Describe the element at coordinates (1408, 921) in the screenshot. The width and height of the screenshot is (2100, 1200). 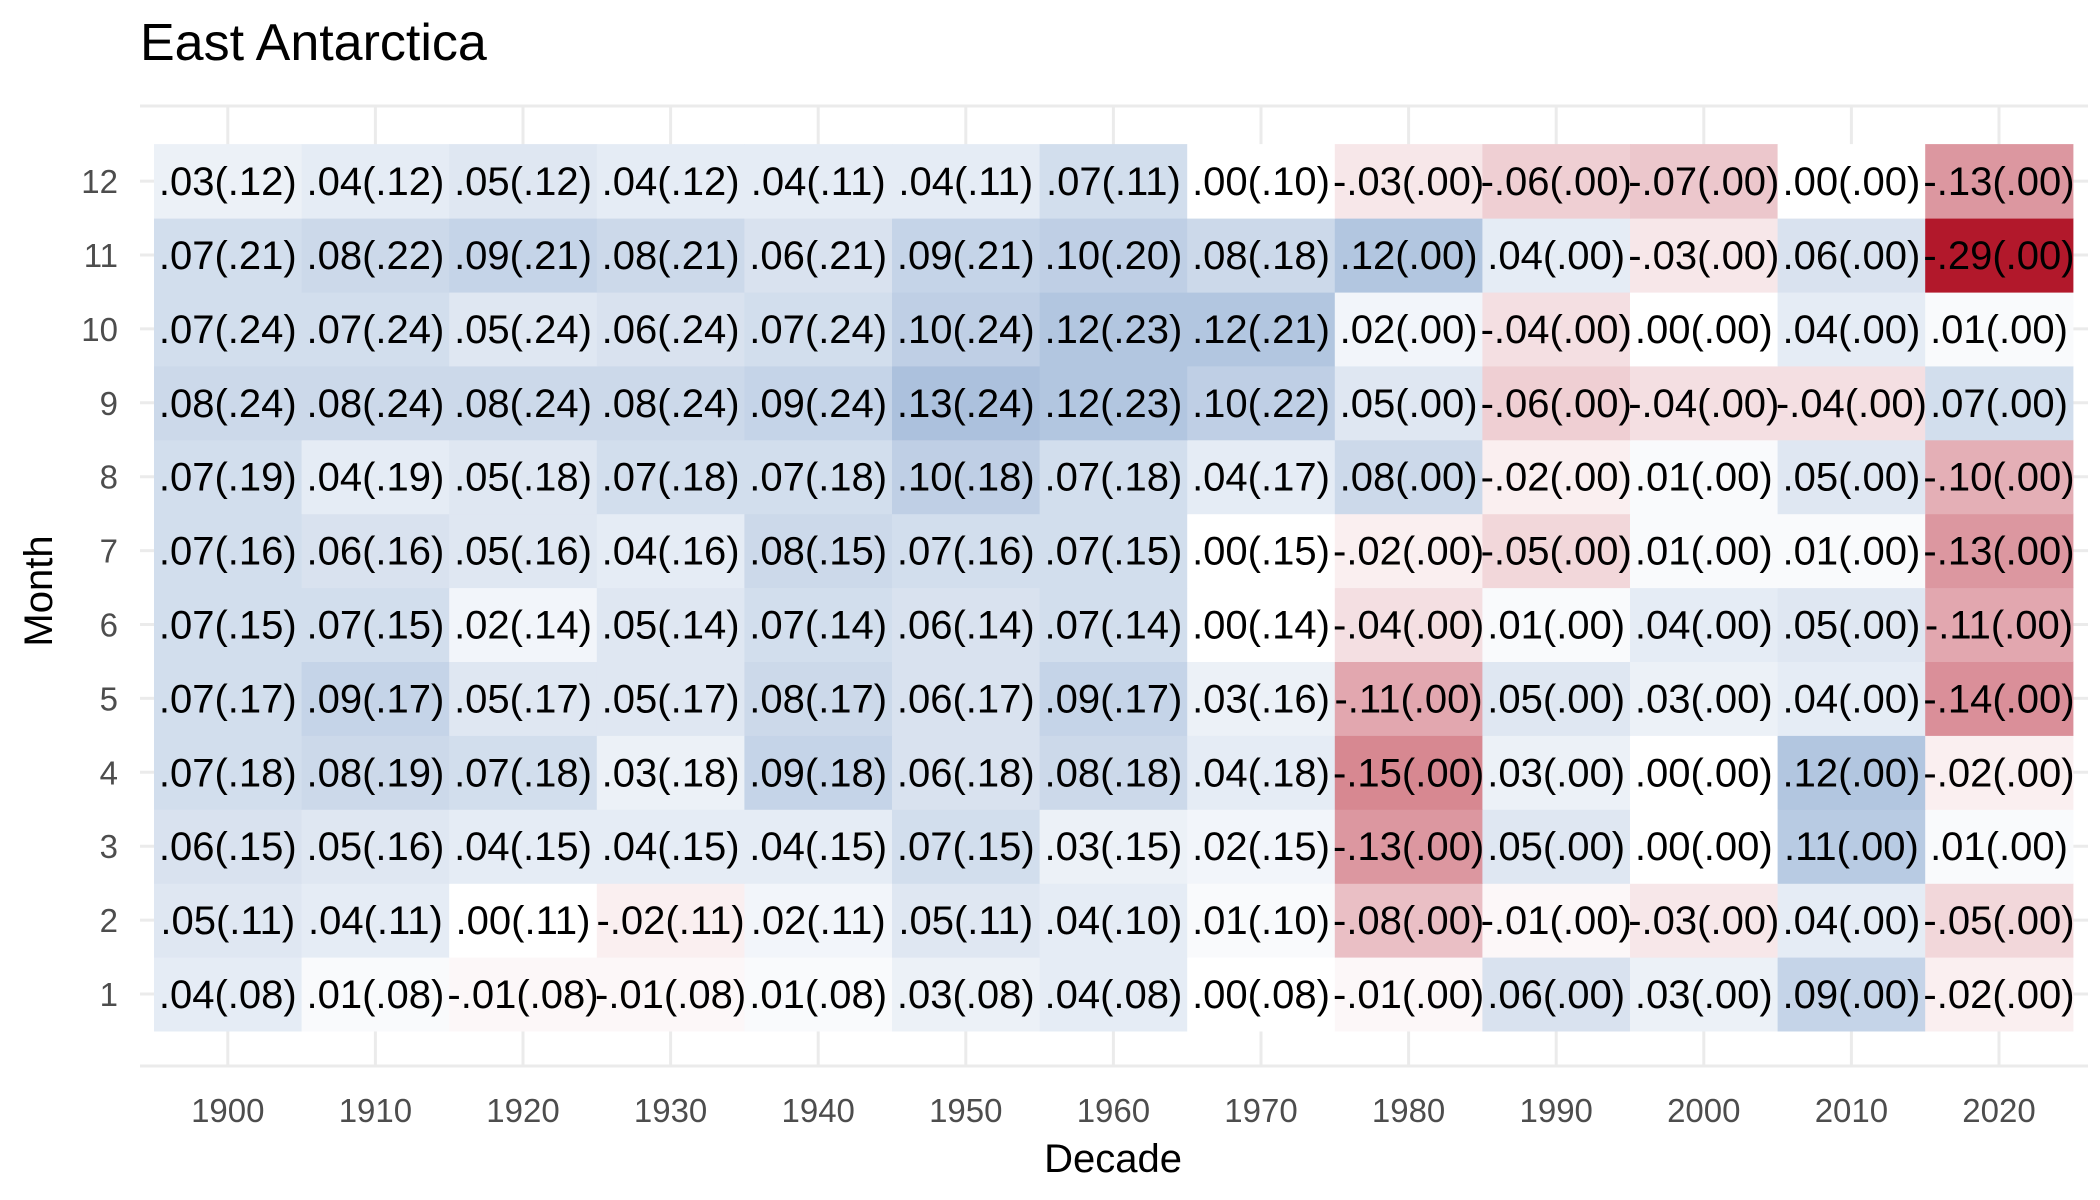
I see `cell-value-label: -.08(.00)` at that location.